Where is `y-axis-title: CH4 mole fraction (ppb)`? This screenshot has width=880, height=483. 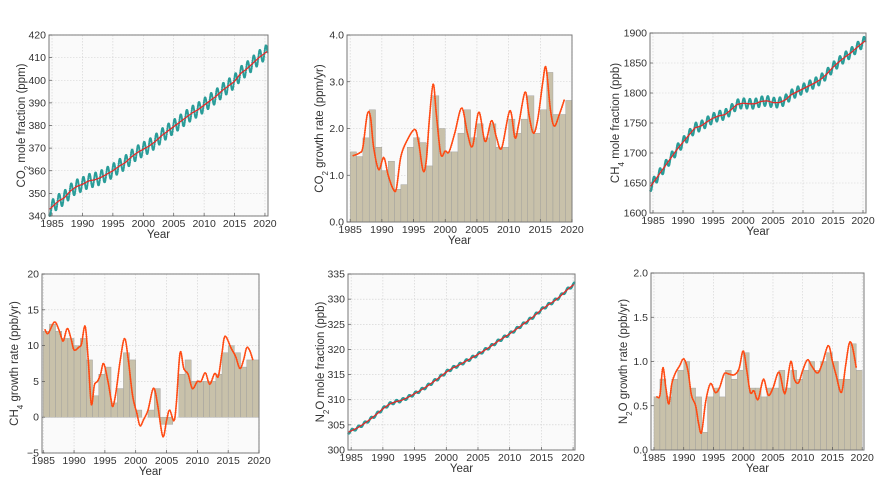 y-axis-title: CH4 mole fraction (ppb) is located at coordinates (618, 123).